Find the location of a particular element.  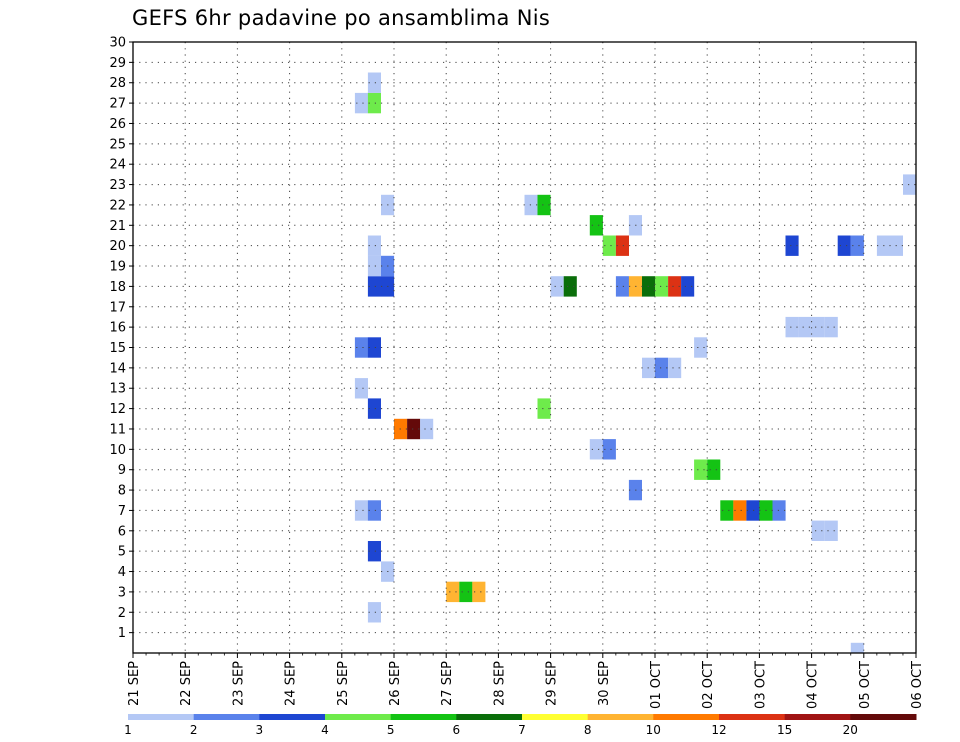

colorbar-label: 12 is located at coordinates (718, 730).